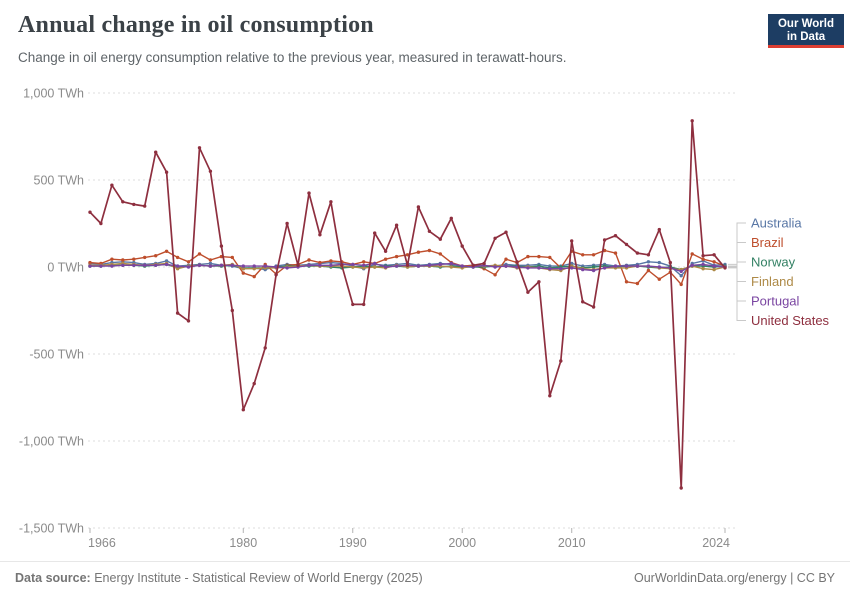 Image resolution: width=850 pixels, height=600 pixels. What do you see at coordinates (177, 313) in the screenshot?
I see `data-point-united-states-1974` at bounding box center [177, 313].